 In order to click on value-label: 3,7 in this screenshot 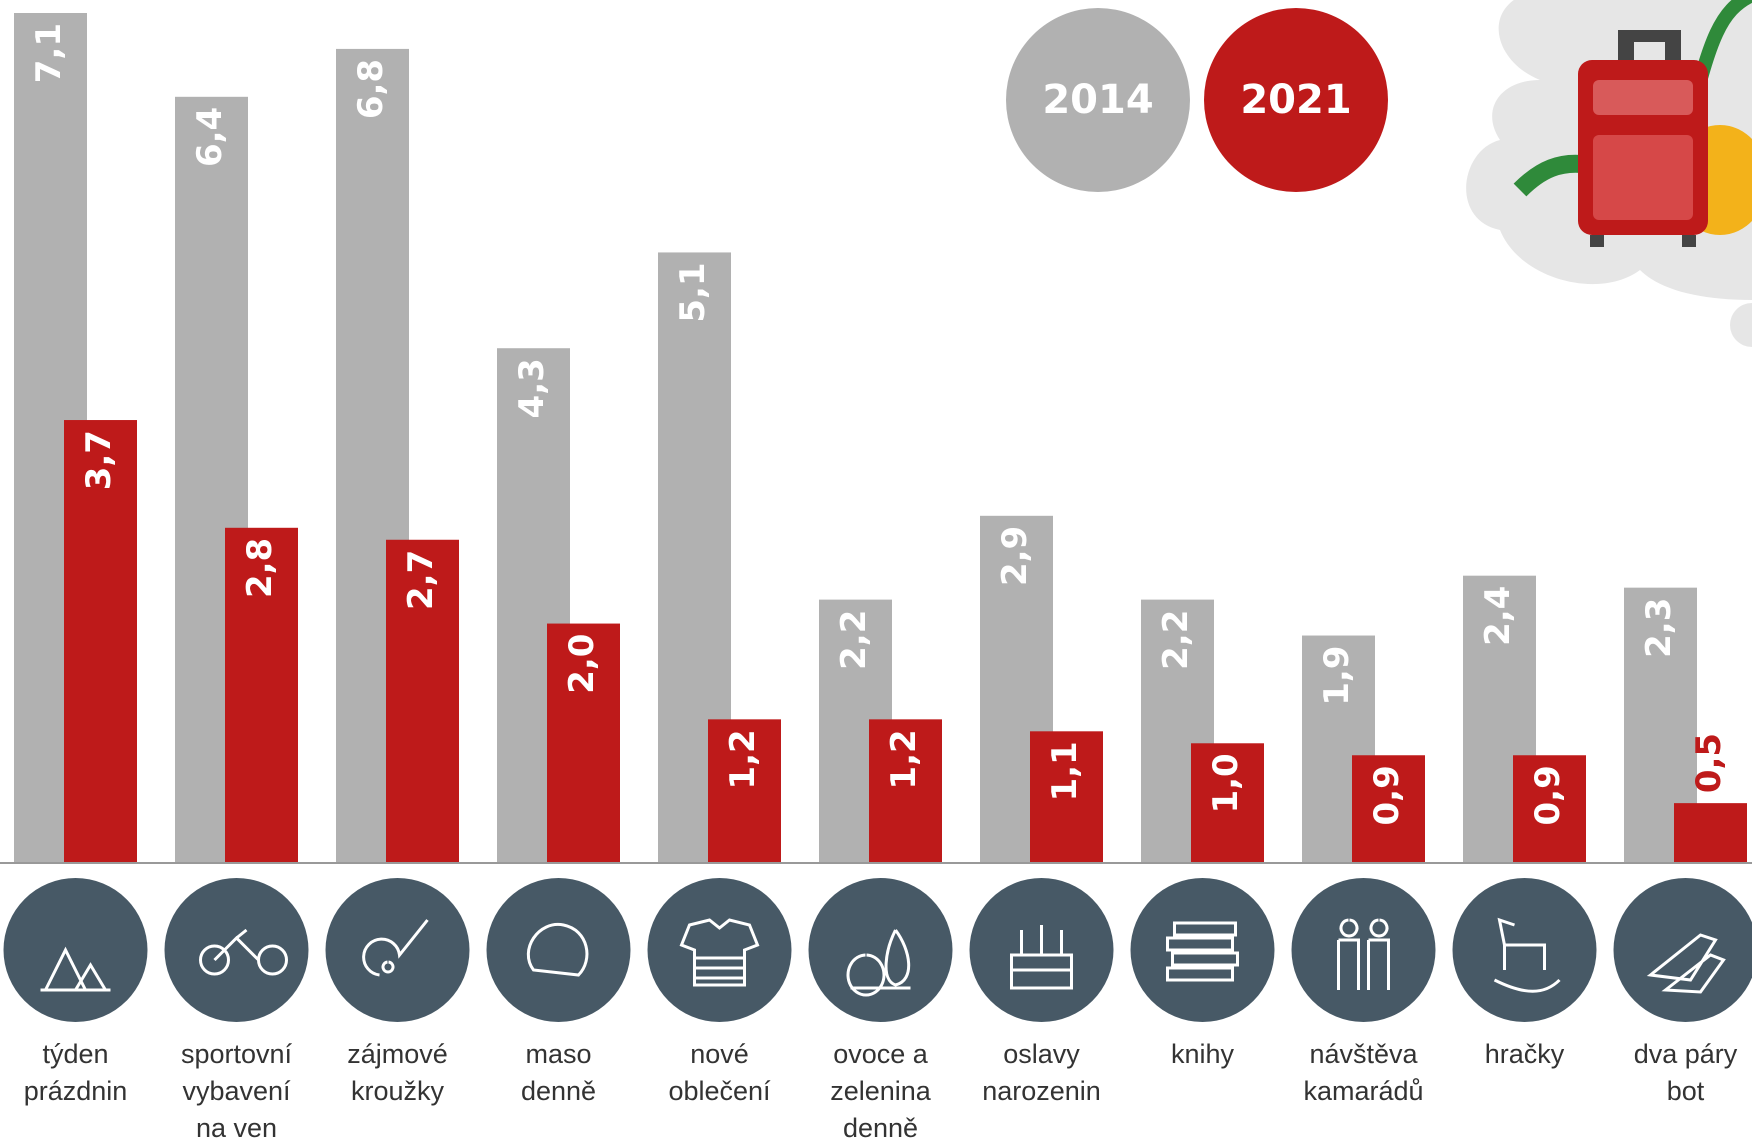, I will do `click(99, 460)`.